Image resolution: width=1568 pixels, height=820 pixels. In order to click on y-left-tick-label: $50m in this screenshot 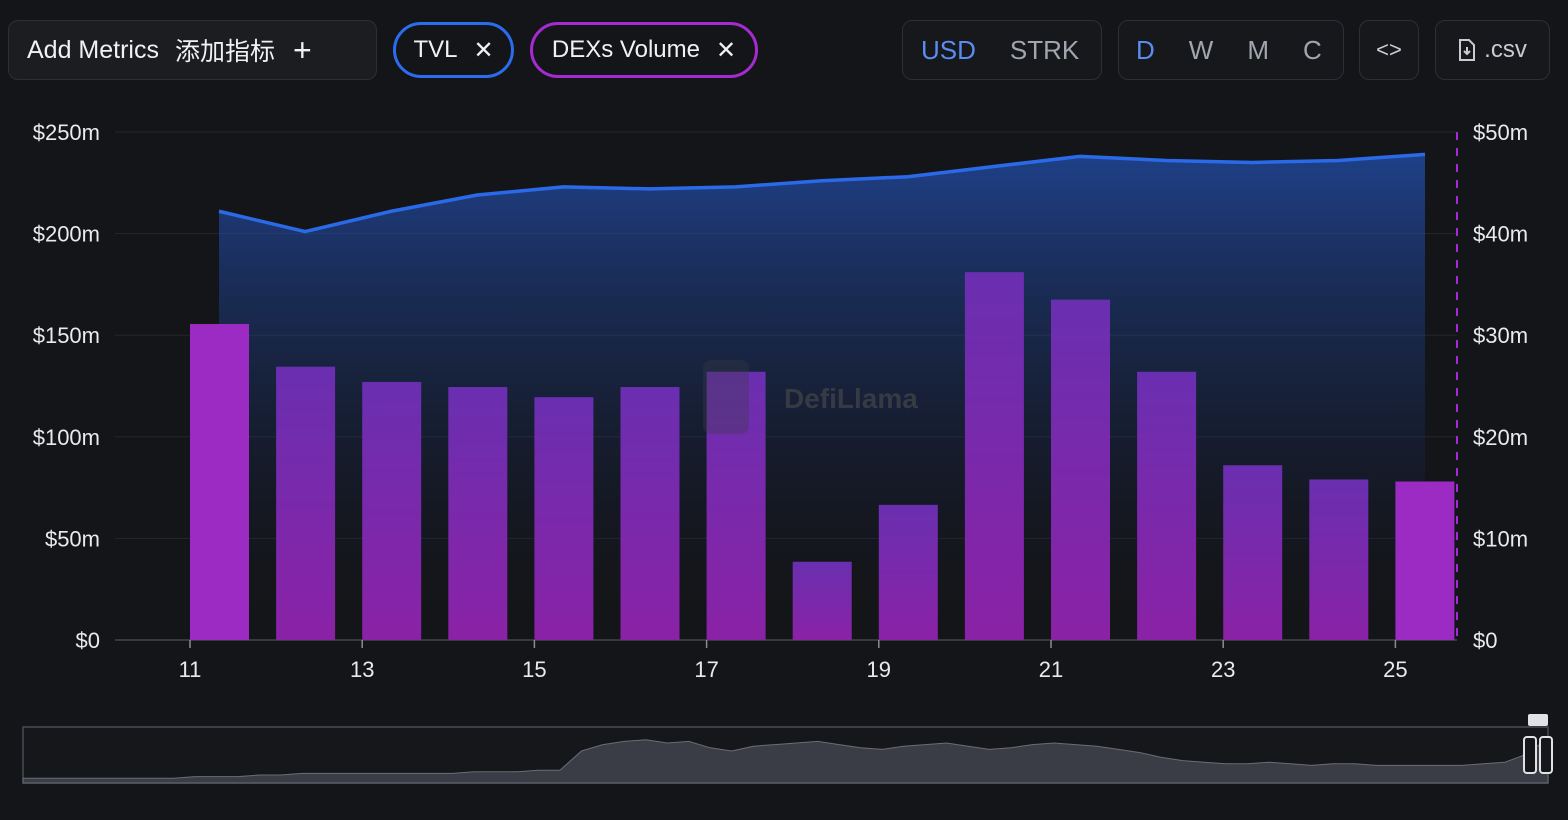, I will do `click(72, 538)`.